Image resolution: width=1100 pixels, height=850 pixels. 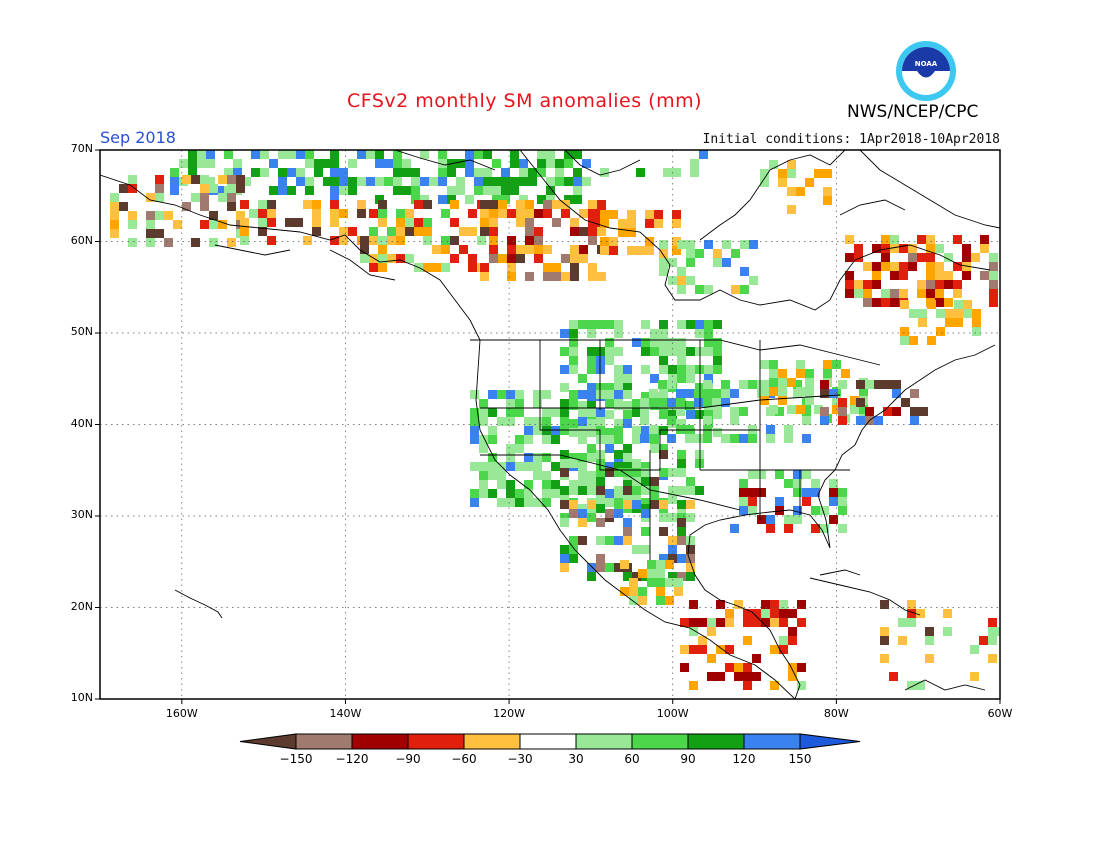 I want to click on colorbar-tick-label: −90, so click(x=408, y=759).